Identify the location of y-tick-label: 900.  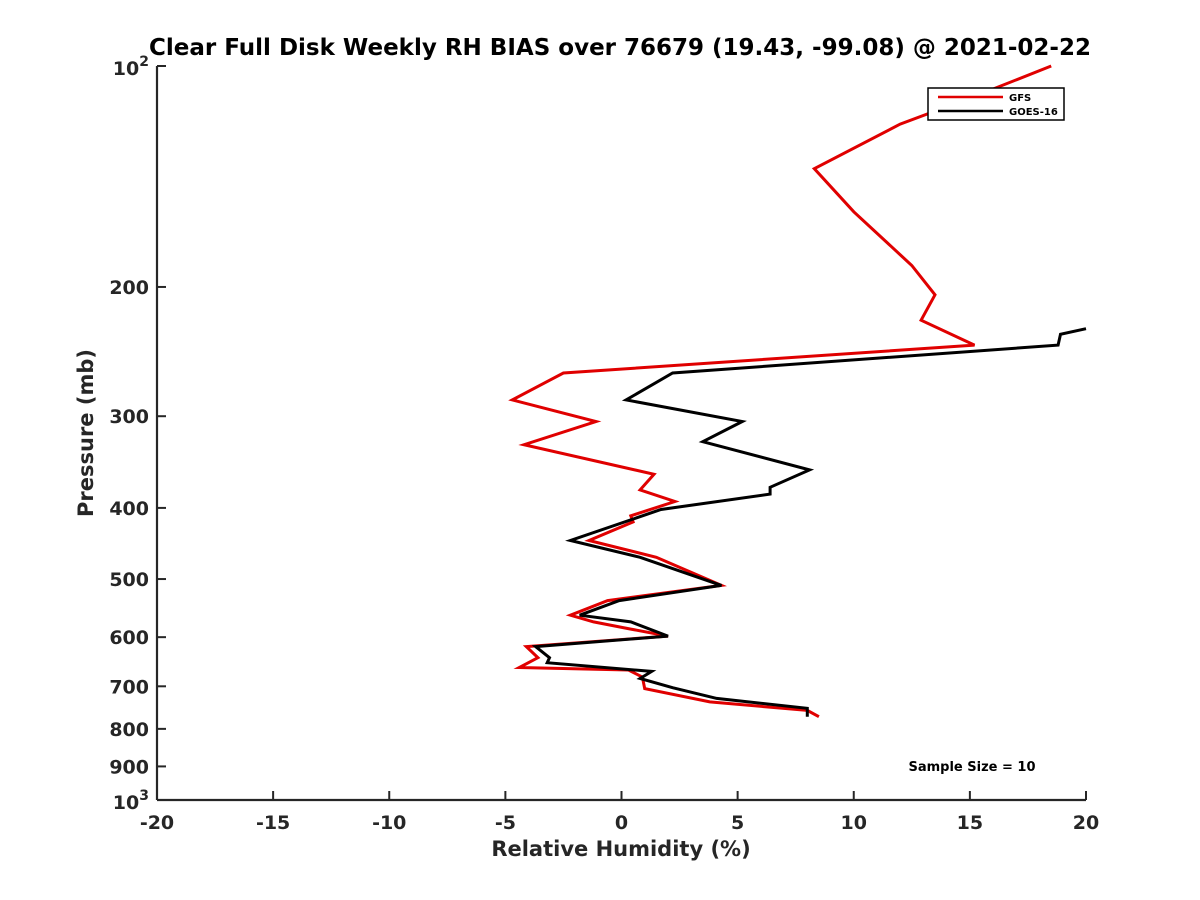
(129, 767).